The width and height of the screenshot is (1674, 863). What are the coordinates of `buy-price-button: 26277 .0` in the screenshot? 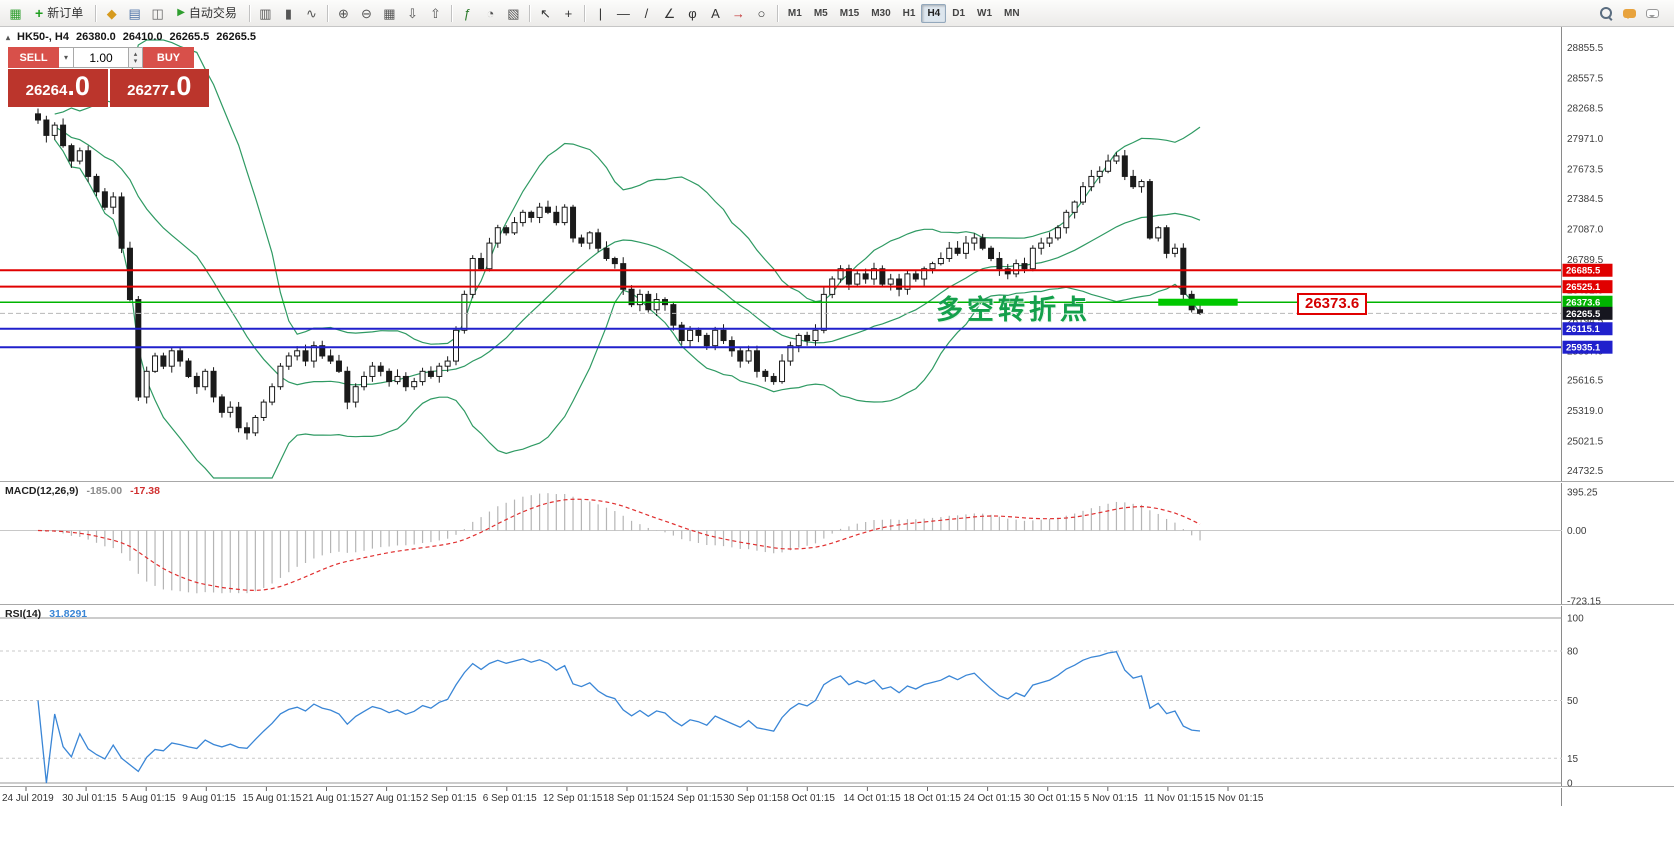 It's located at (159, 88).